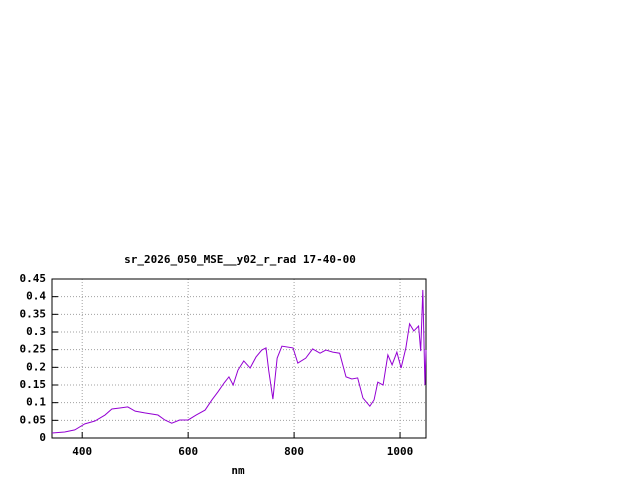 Image resolution: width=640 pixels, height=480 pixels. What do you see at coordinates (238, 470) in the screenshot?
I see `x-axis-label: nm` at bounding box center [238, 470].